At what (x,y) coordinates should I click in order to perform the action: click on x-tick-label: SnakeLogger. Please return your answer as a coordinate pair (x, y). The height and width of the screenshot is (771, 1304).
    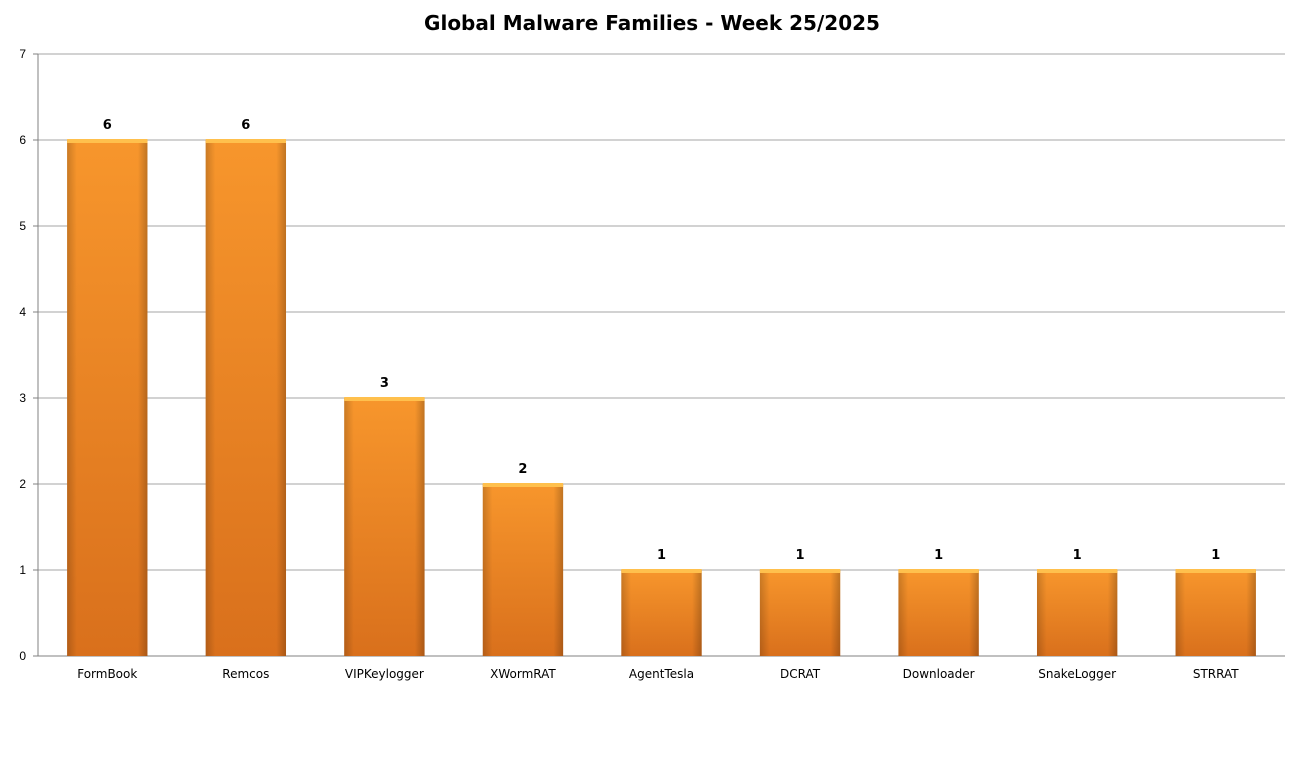
    Looking at the image, I should click on (1077, 674).